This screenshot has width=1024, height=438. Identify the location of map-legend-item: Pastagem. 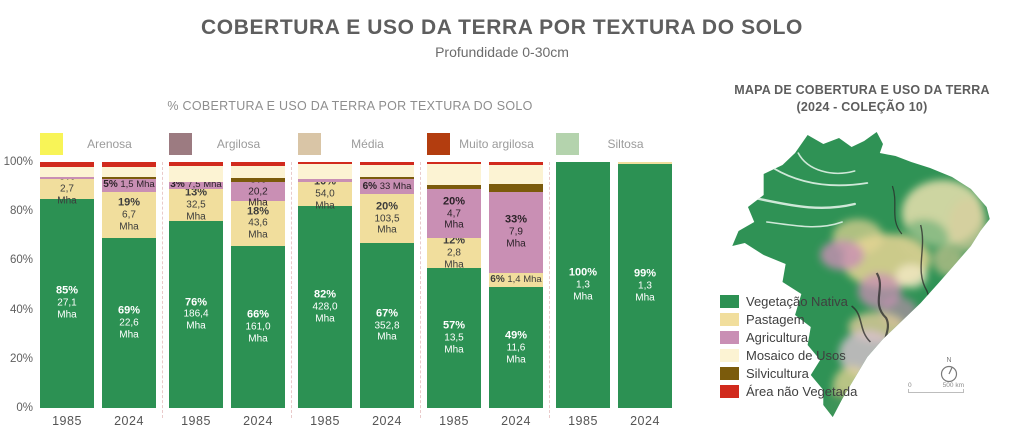
(788, 319).